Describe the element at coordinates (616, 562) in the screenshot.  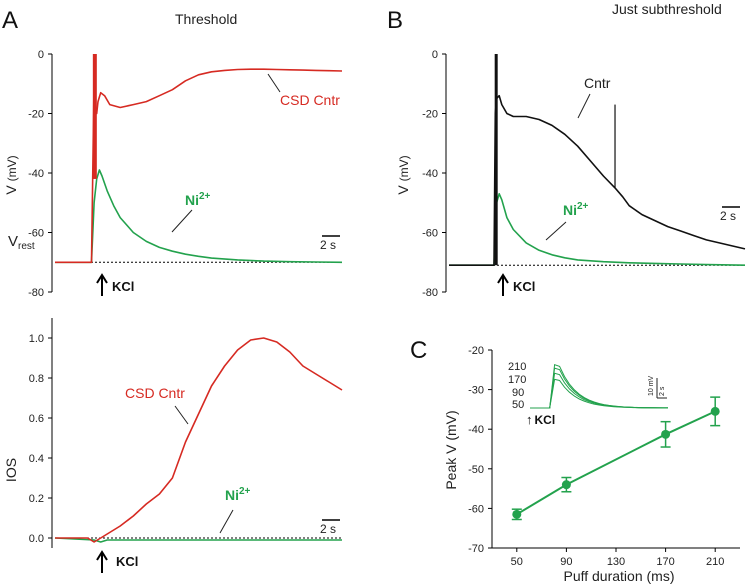
I see `panel-c-xtick-label: 130` at that location.